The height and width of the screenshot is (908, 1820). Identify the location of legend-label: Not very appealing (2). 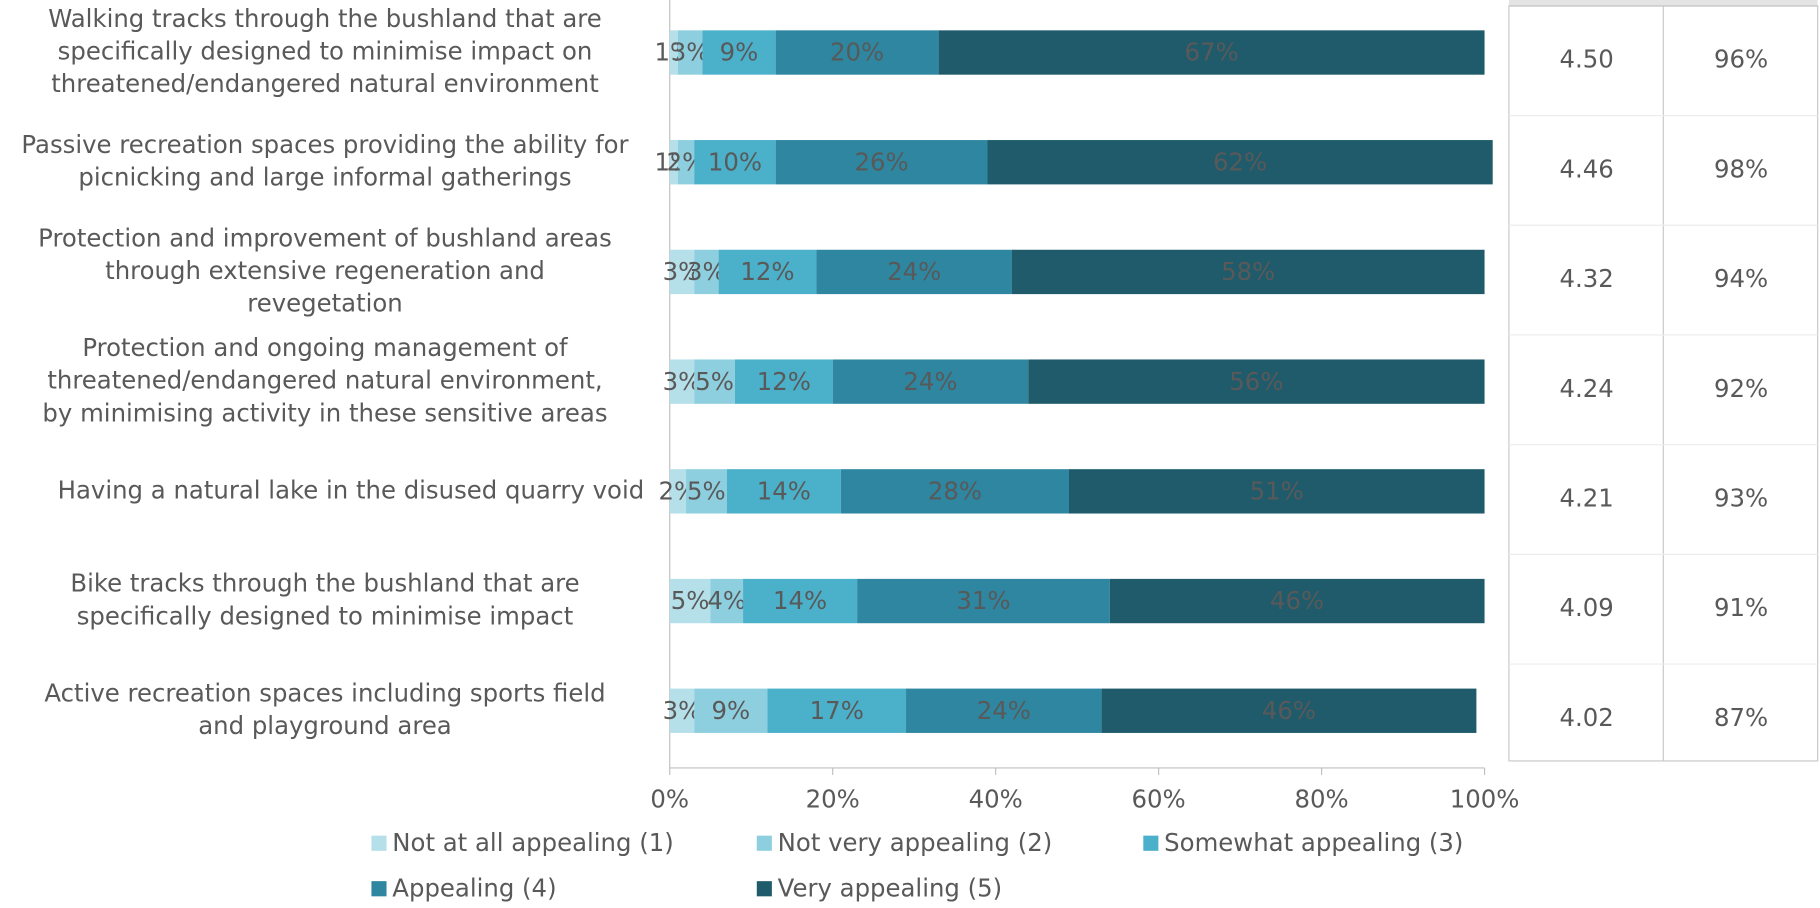
(915, 842).